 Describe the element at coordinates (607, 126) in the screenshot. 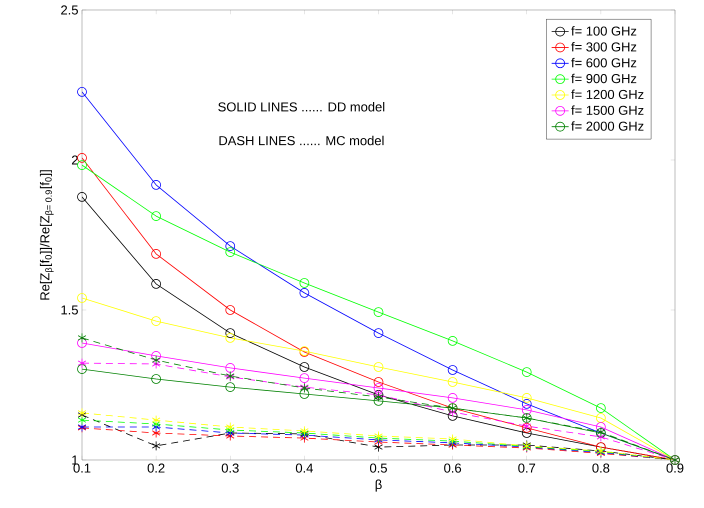

I see `legend-label: f= 2000 GHz` at that location.